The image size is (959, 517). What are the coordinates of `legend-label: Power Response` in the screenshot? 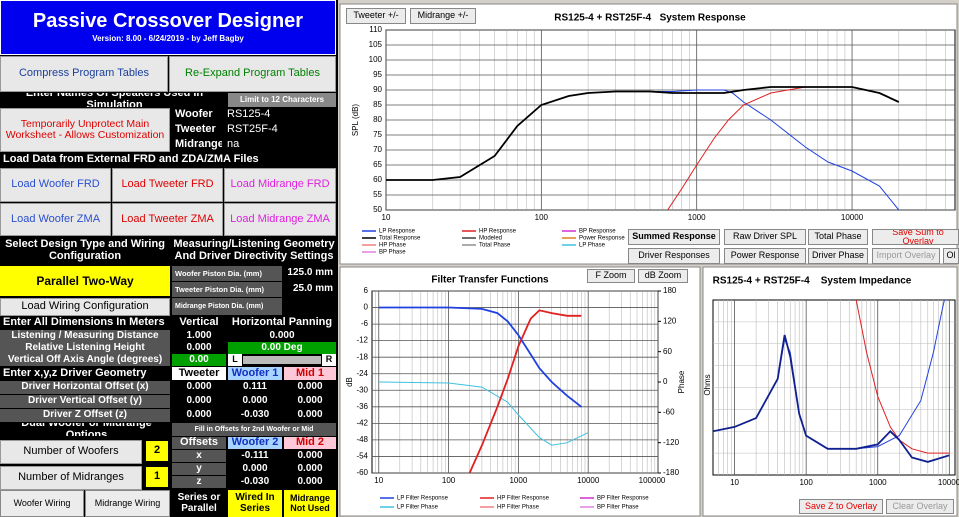 It's located at (602, 239).